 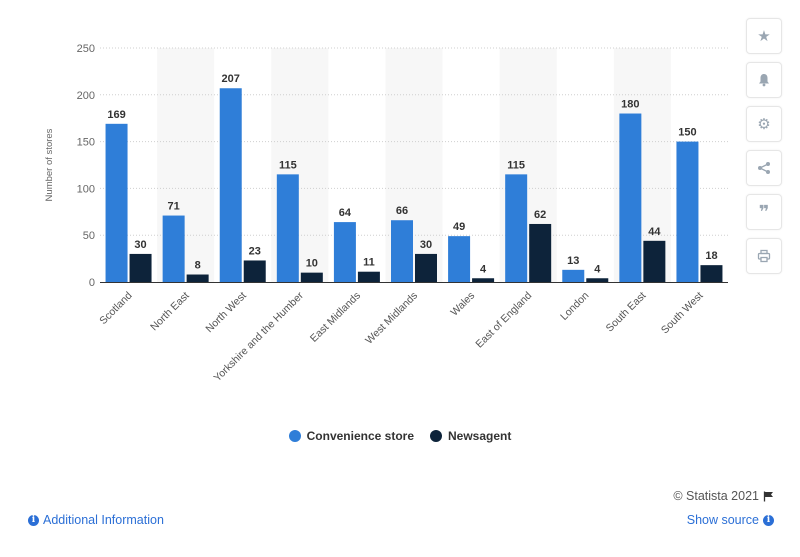 I want to click on data-label: 10, so click(x=312, y=264).